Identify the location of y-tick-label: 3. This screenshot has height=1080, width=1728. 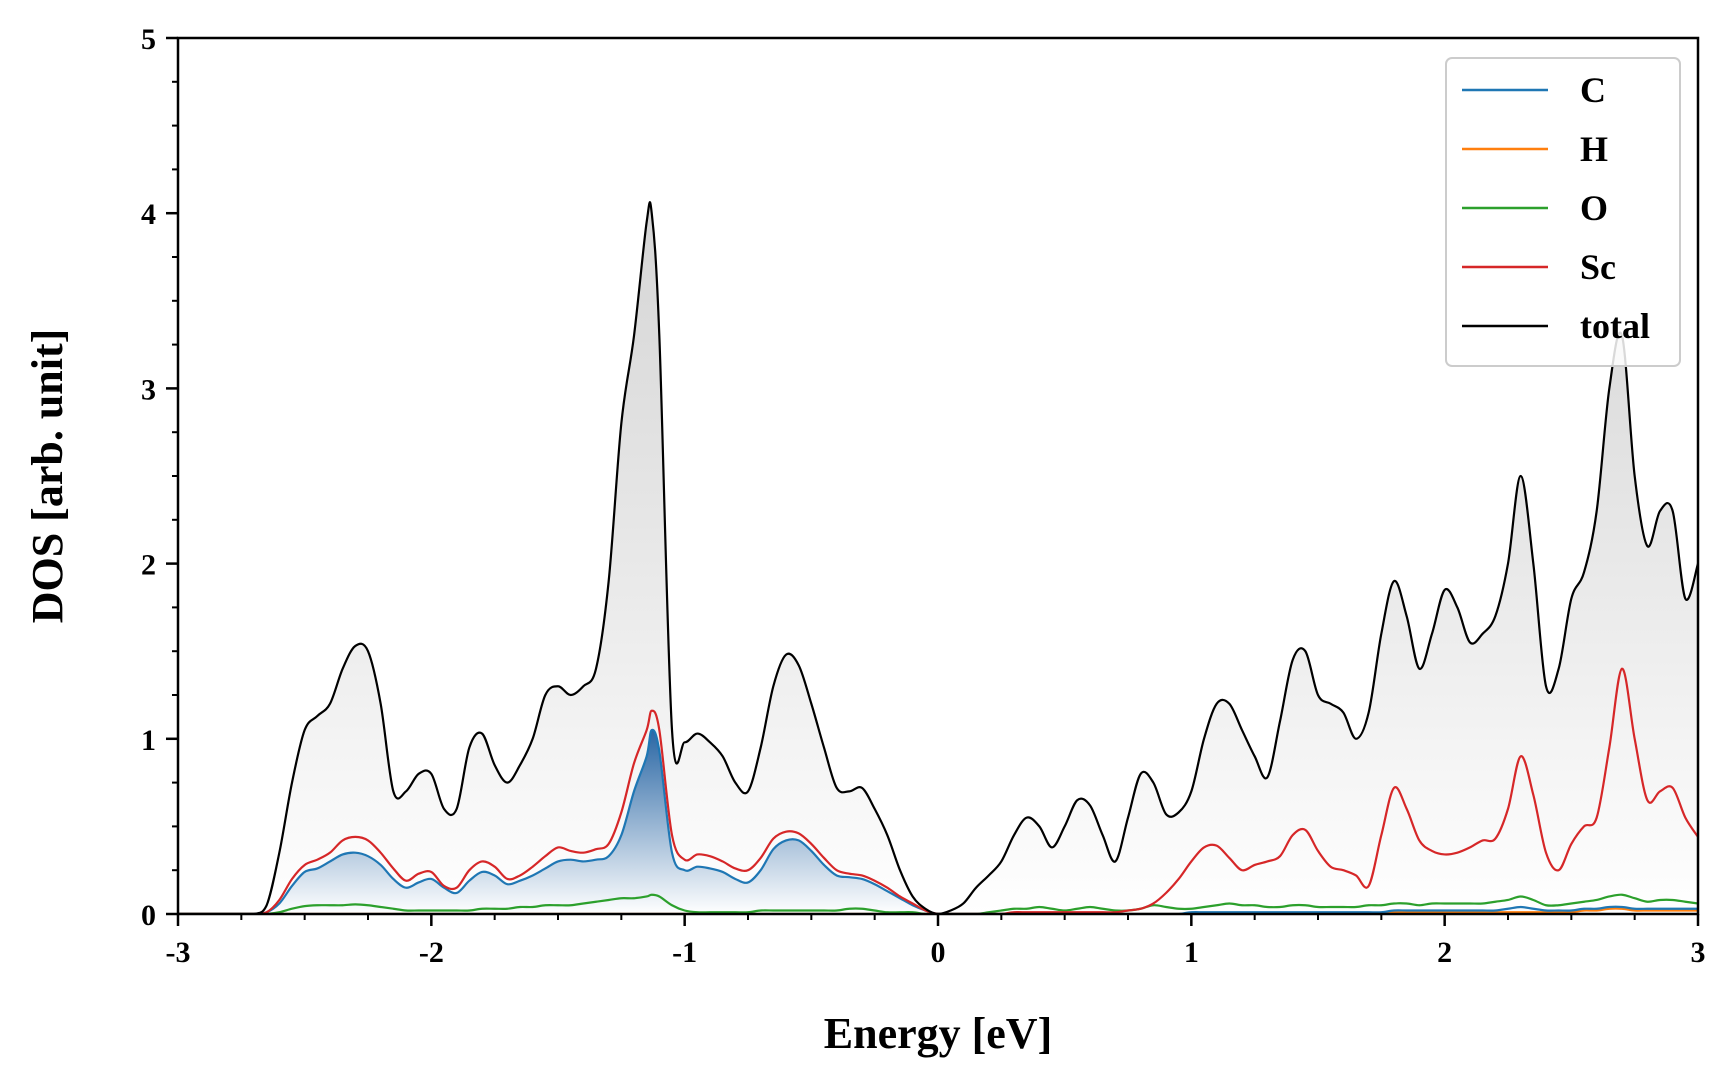
(148, 389).